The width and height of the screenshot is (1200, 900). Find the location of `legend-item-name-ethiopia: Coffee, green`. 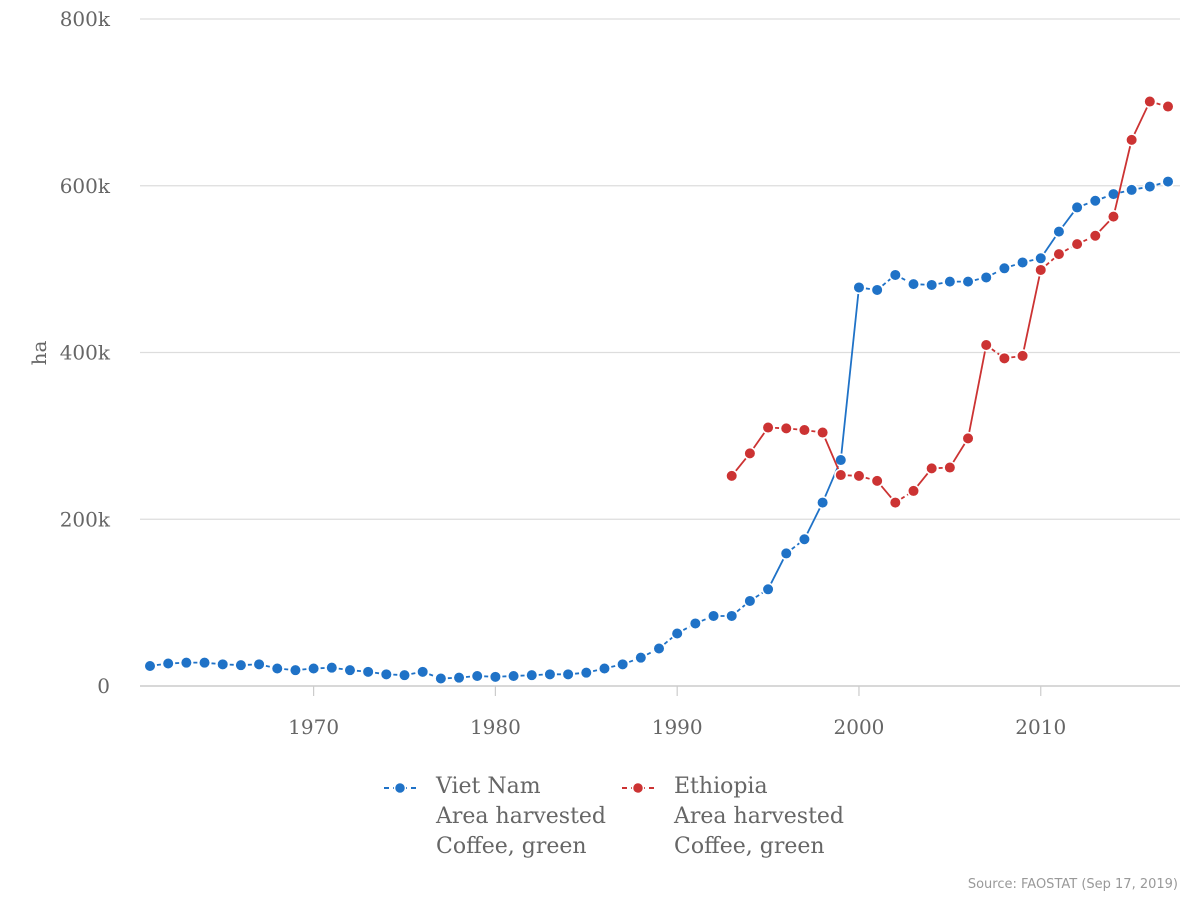

legend-item-name-ethiopia: Coffee, green is located at coordinates (749, 846).